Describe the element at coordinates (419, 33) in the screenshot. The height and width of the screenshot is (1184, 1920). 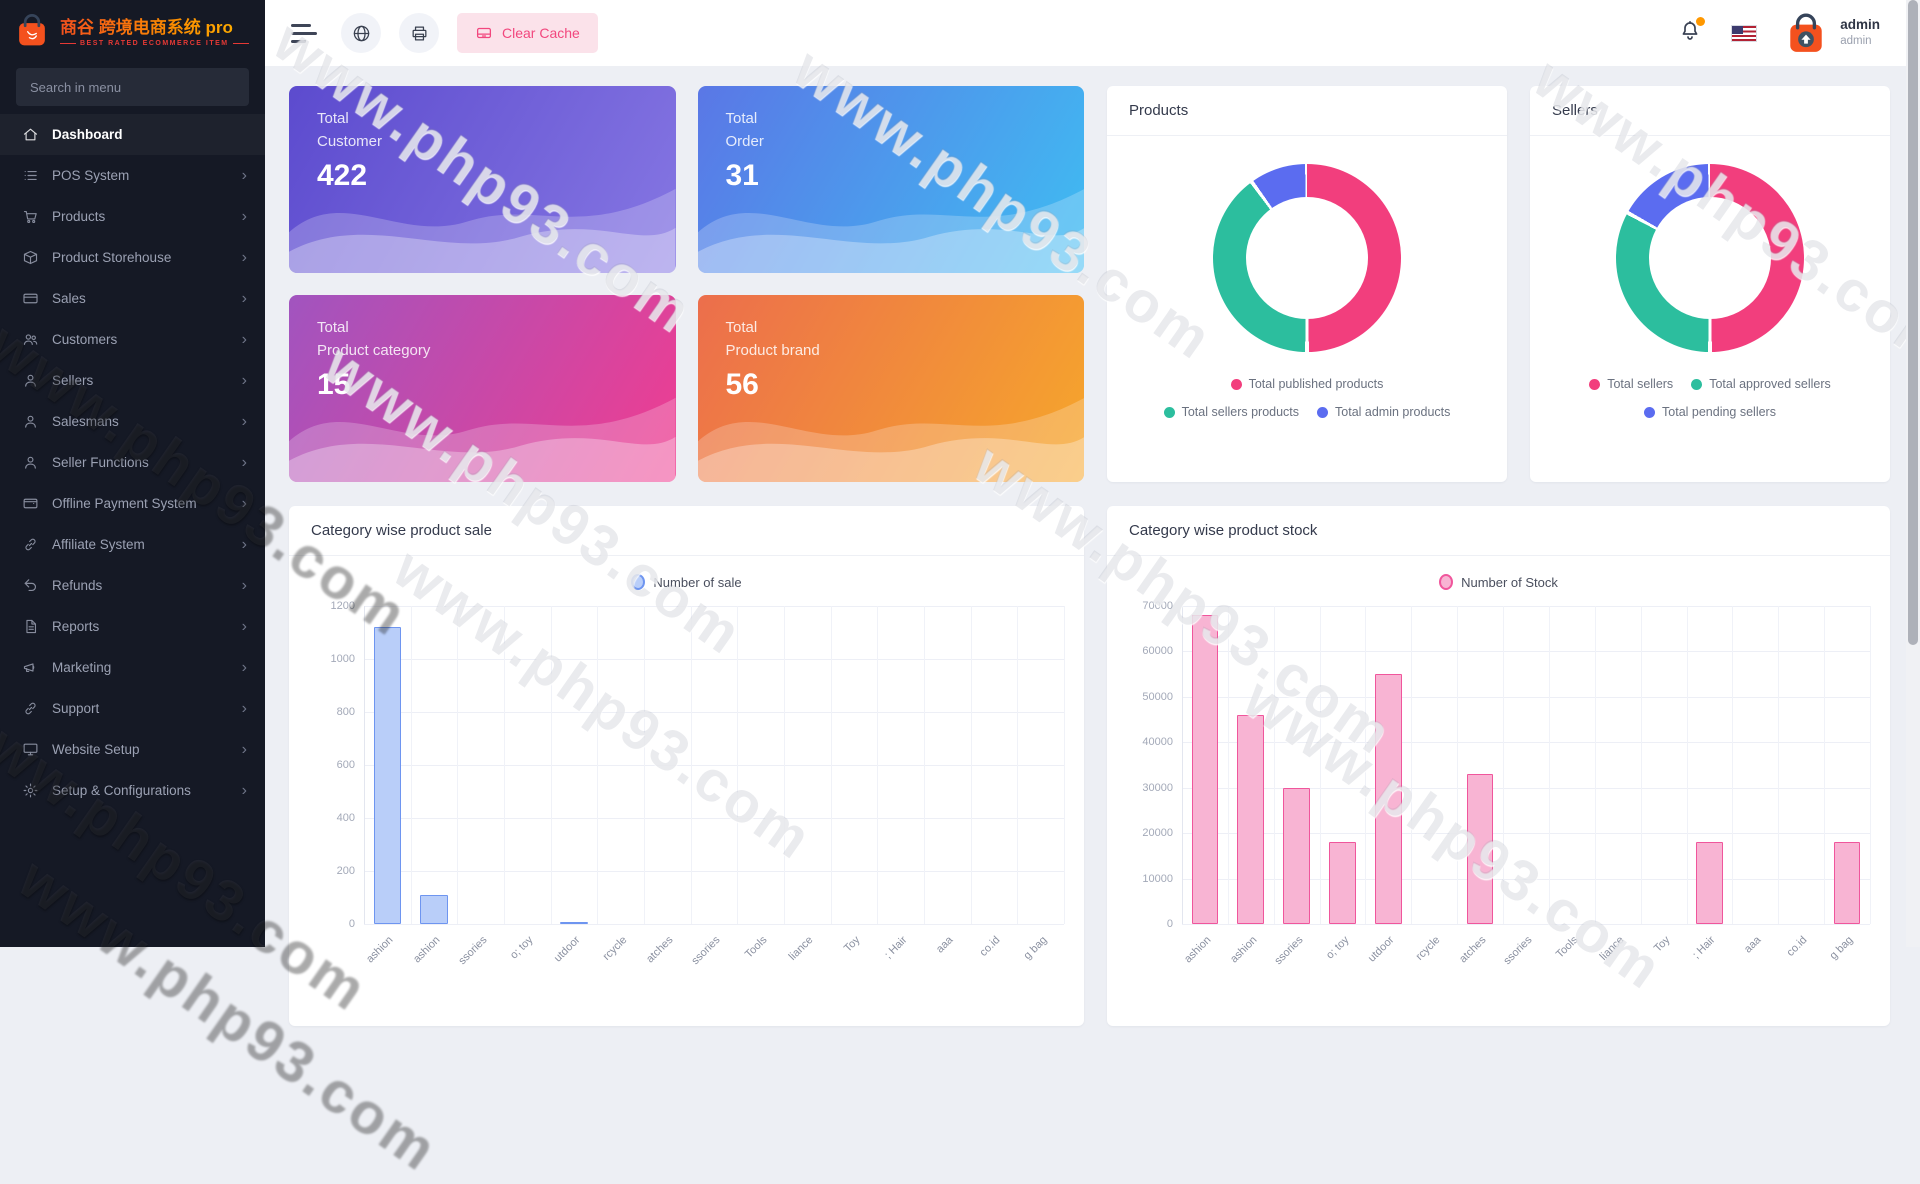
I see `print-button` at that location.